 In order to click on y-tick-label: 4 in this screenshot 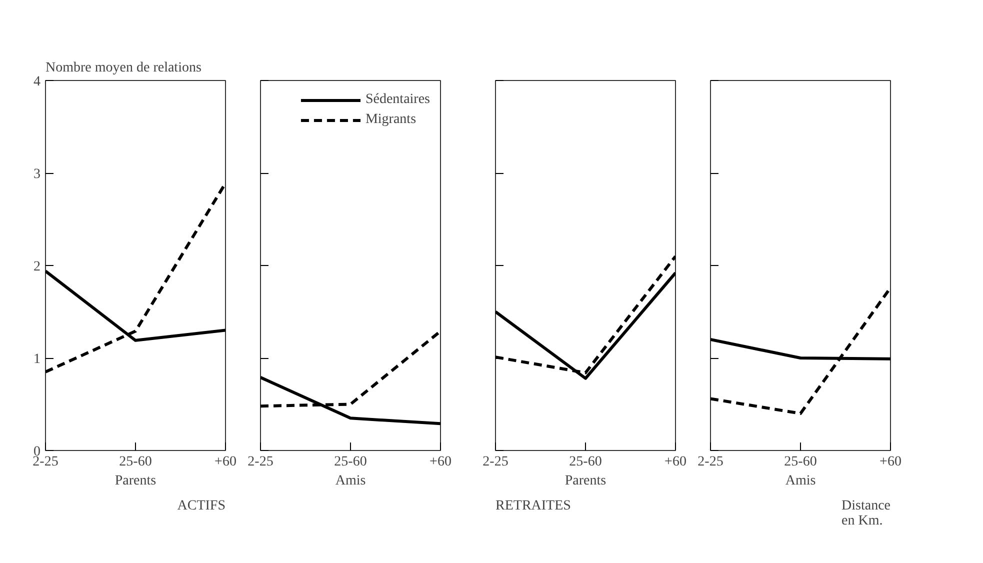, I will do `click(37, 82)`.